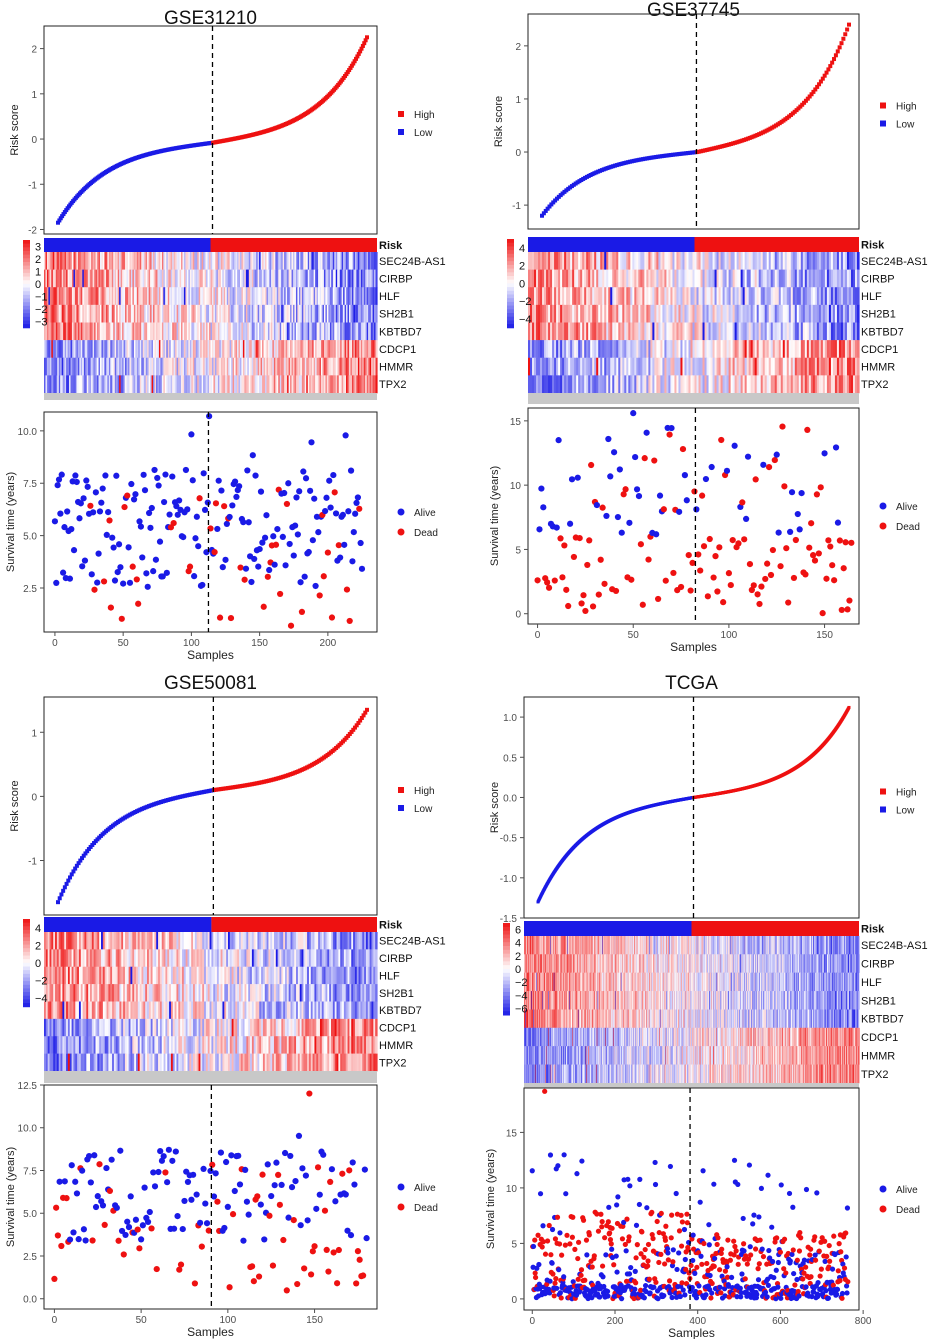  What do you see at coordinates (396, 279) in the screenshot?
I see `gene-label: CIRBP` at bounding box center [396, 279].